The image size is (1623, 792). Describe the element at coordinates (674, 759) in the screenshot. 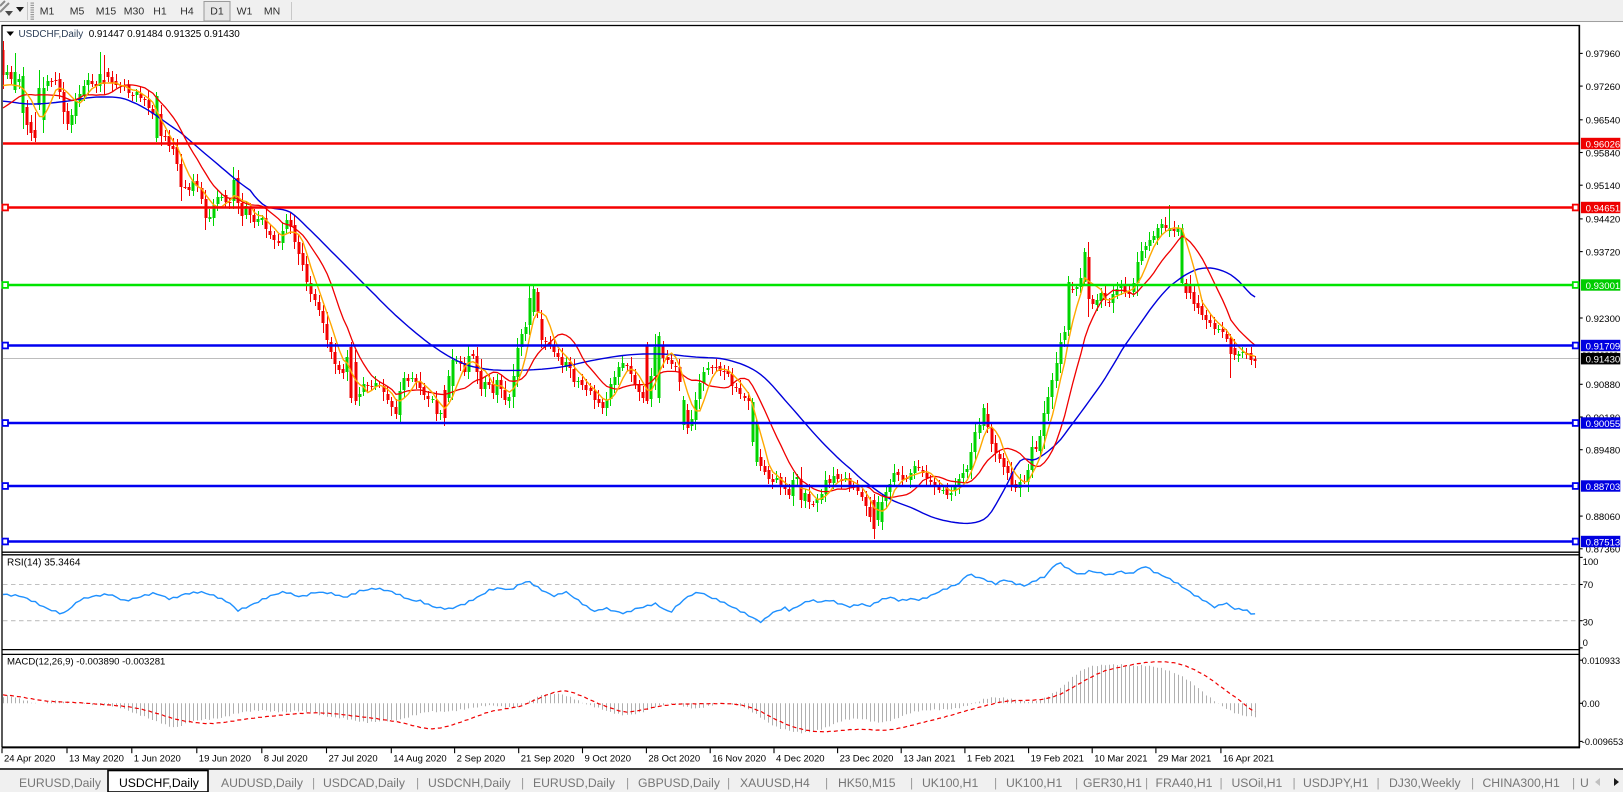

I see `svg-text: 28 Oct 2020` at that location.